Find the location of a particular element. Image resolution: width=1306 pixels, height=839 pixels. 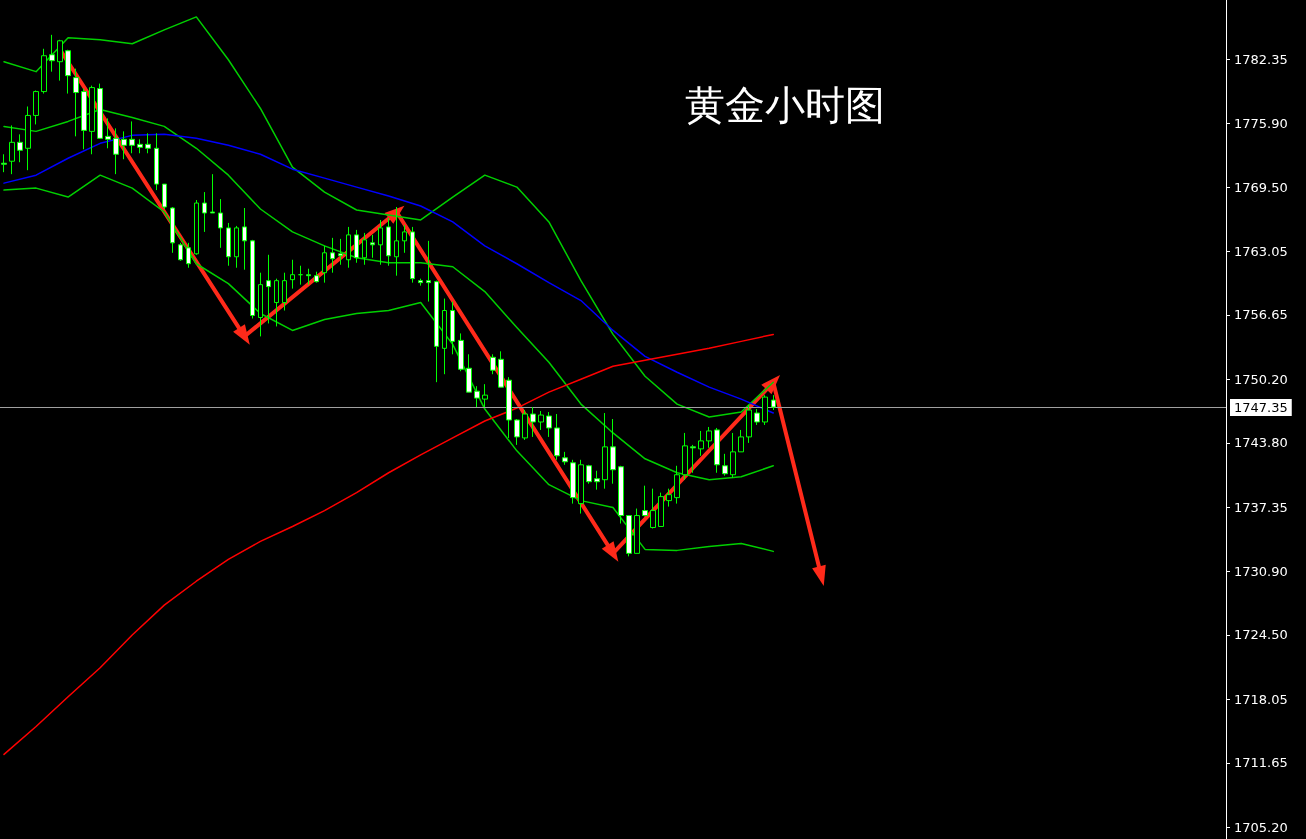

y-tick-label: 1705.20 is located at coordinates (1261, 827).